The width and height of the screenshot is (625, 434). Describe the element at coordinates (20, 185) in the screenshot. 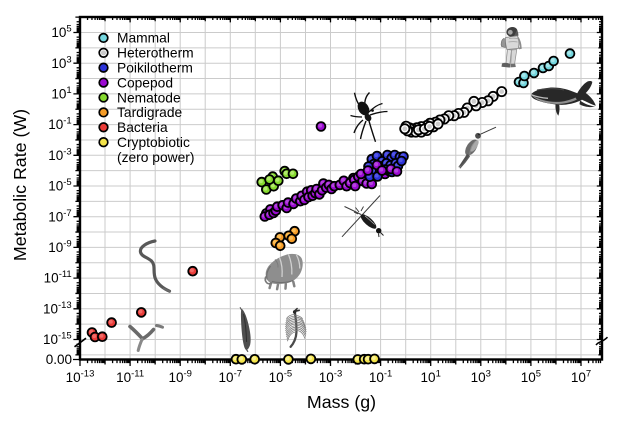

I see `svg-text: Metabolic Rate (W)` at that location.